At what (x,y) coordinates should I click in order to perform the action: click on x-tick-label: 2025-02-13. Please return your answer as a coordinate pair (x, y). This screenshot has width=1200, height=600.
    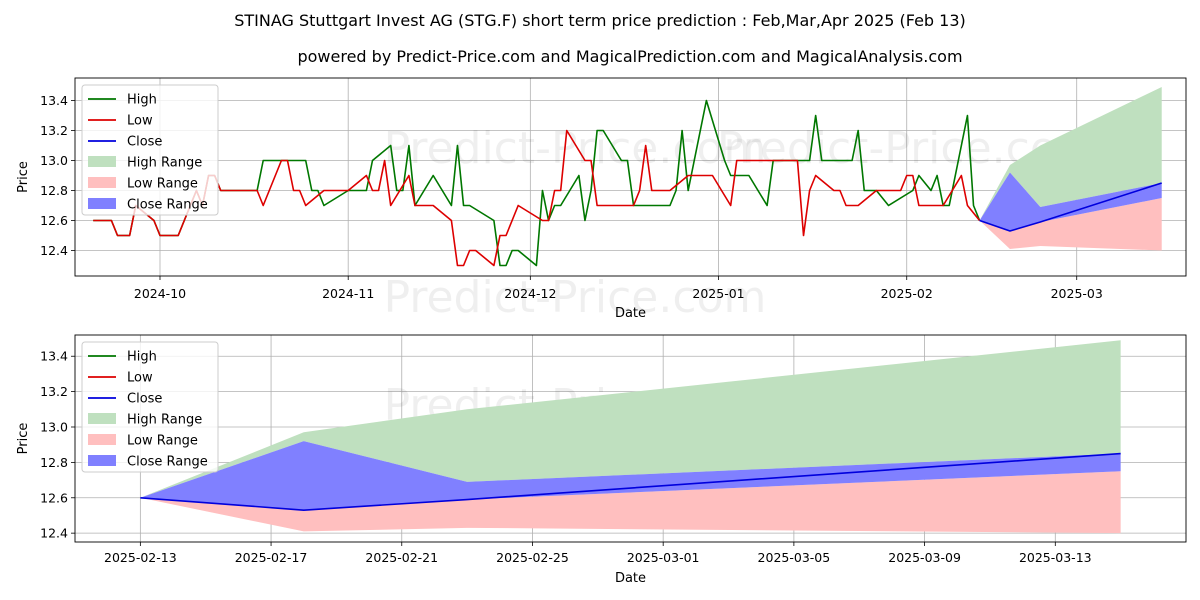
    Looking at the image, I should click on (140, 557).